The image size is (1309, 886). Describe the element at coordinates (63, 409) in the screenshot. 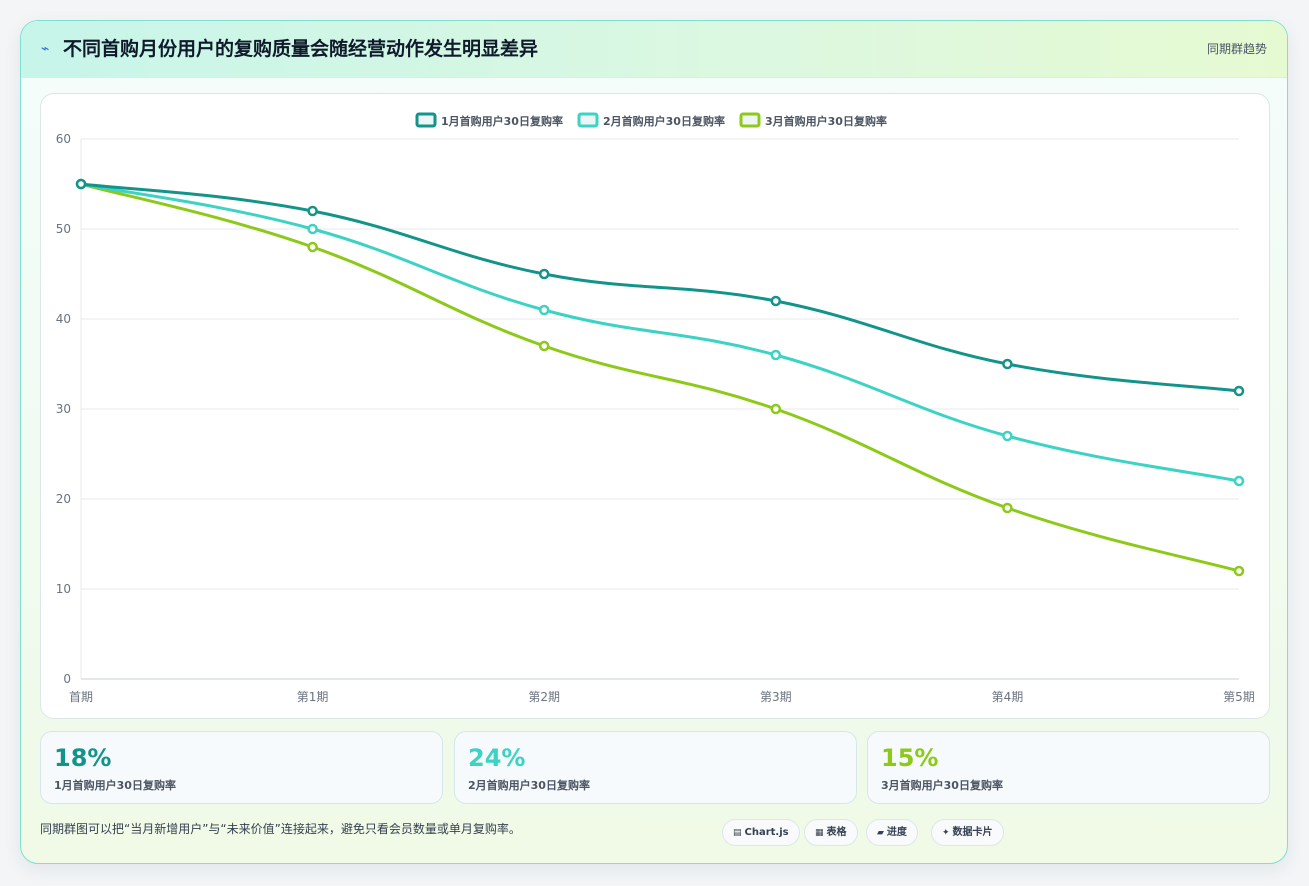

I see `y-tick-label: 30` at that location.